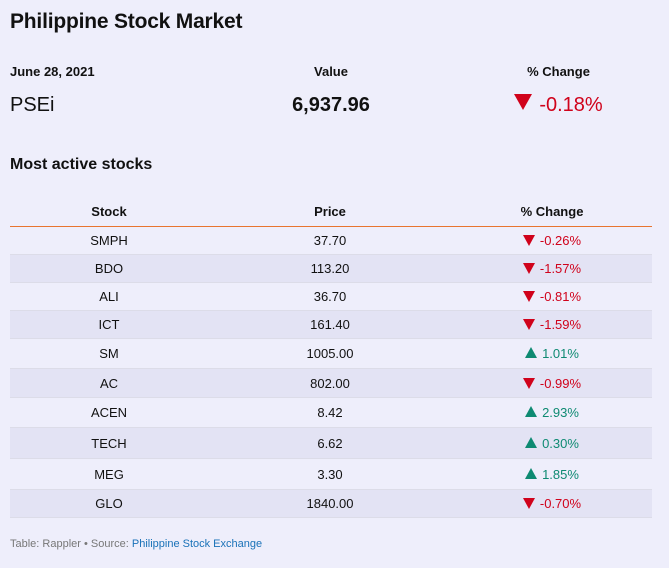  I want to click on table-row: ACEN 8.42 2.93%, so click(331, 413).